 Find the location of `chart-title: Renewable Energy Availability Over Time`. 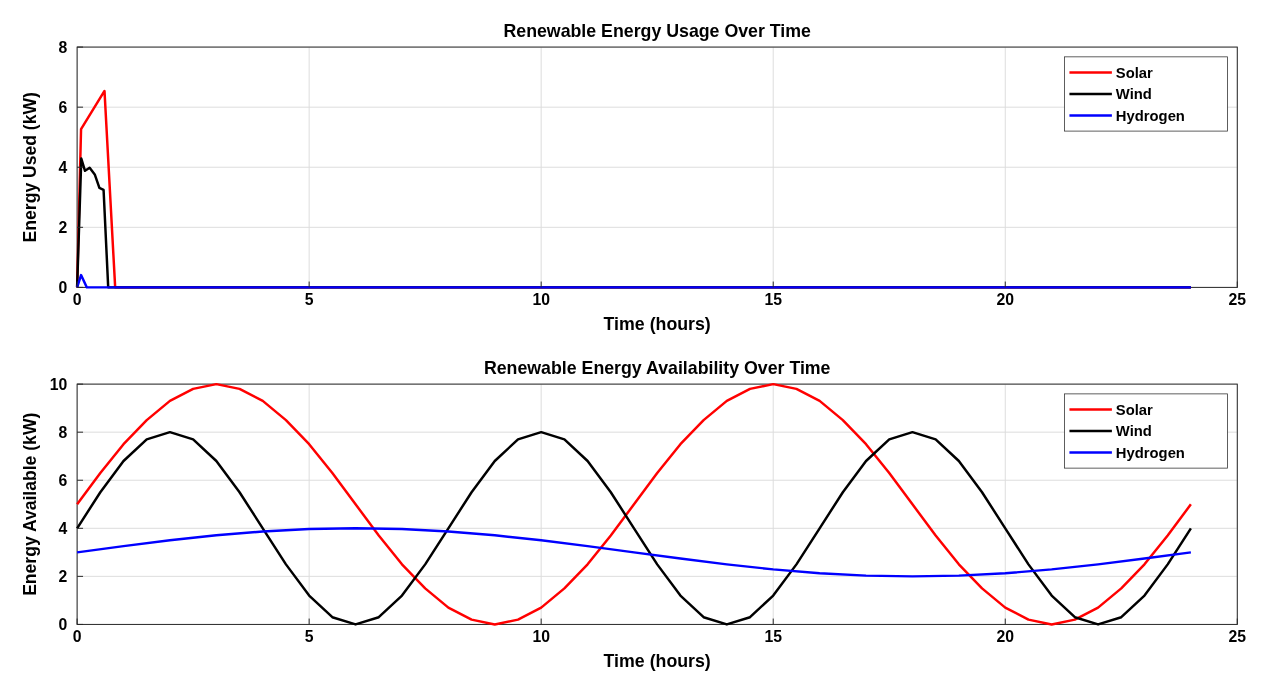

chart-title: Renewable Energy Availability Over Time is located at coordinates (657, 368).